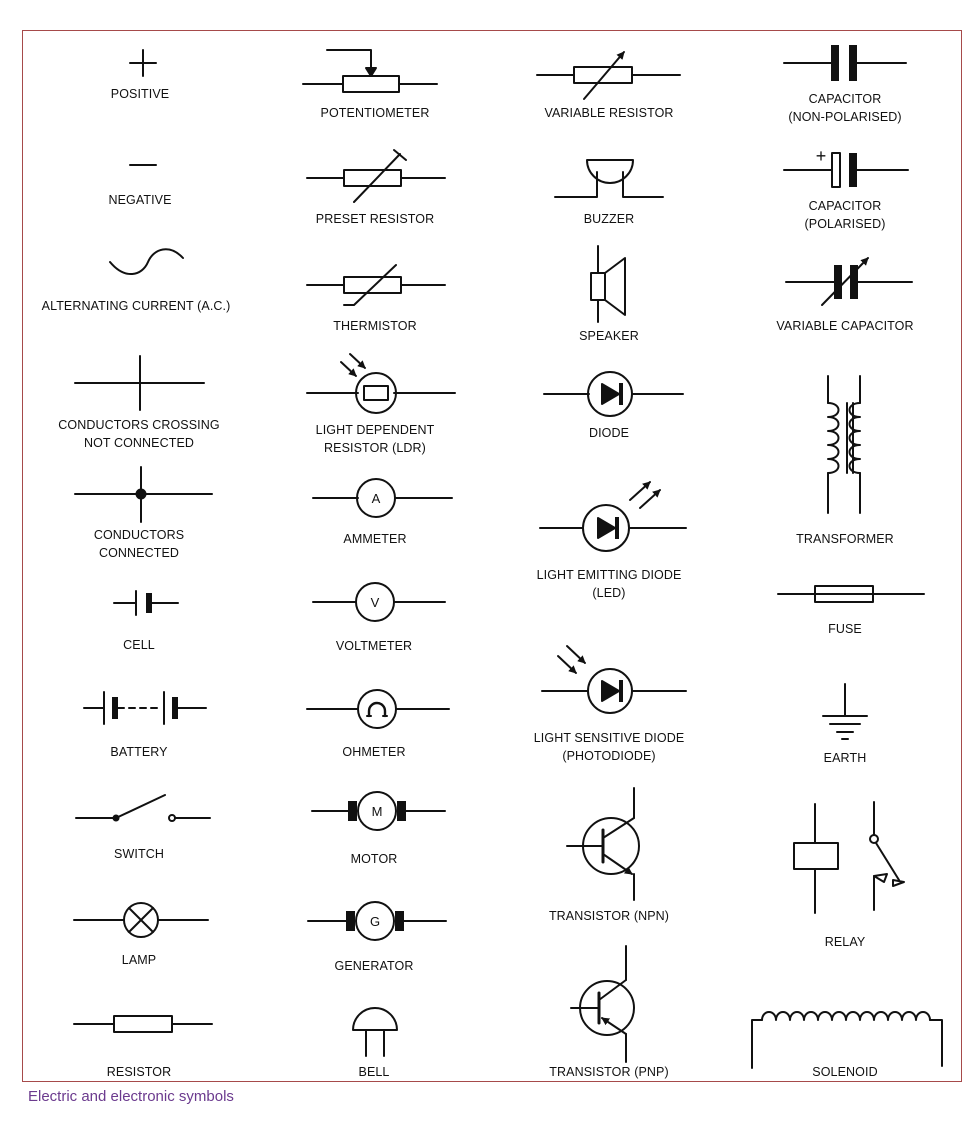 The width and height of the screenshot is (979, 1124). What do you see at coordinates (845, 942) in the screenshot?
I see `label-relay: RELAY` at bounding box center [845, 942].